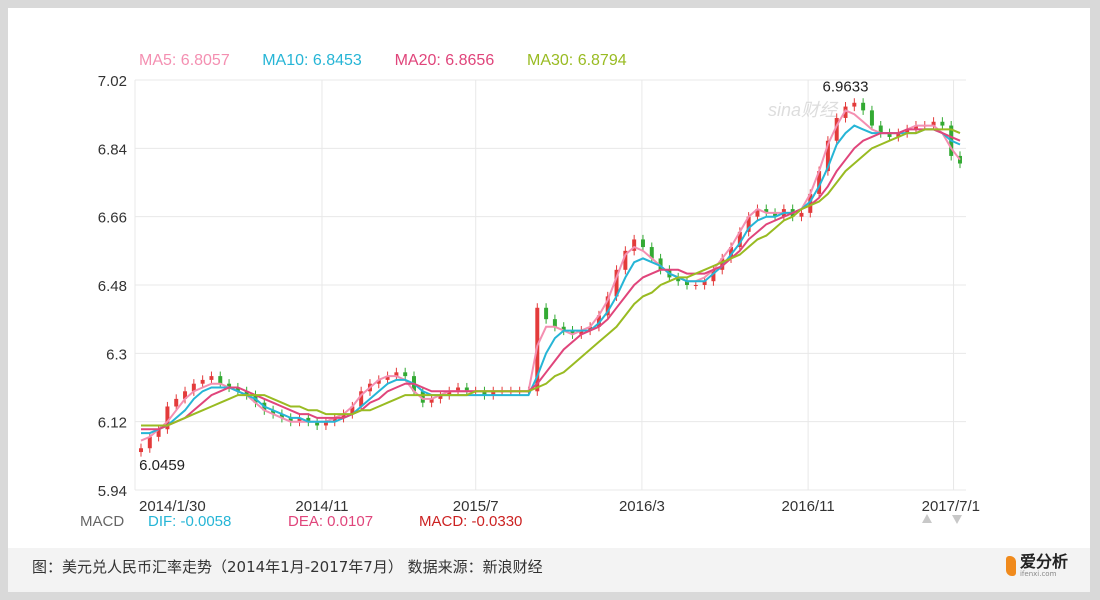 This screenshot has width=1100, height=600. Describe the element at coordinates (330, 521) in the screenshot. I see `macd-legend-item: DEA: 0.0107` at that location.